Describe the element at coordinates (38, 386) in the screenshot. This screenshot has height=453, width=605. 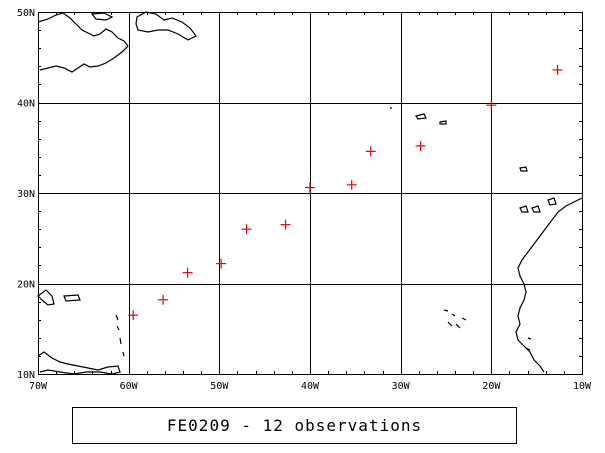
I see `lon-tick-label: 70W` at that location.